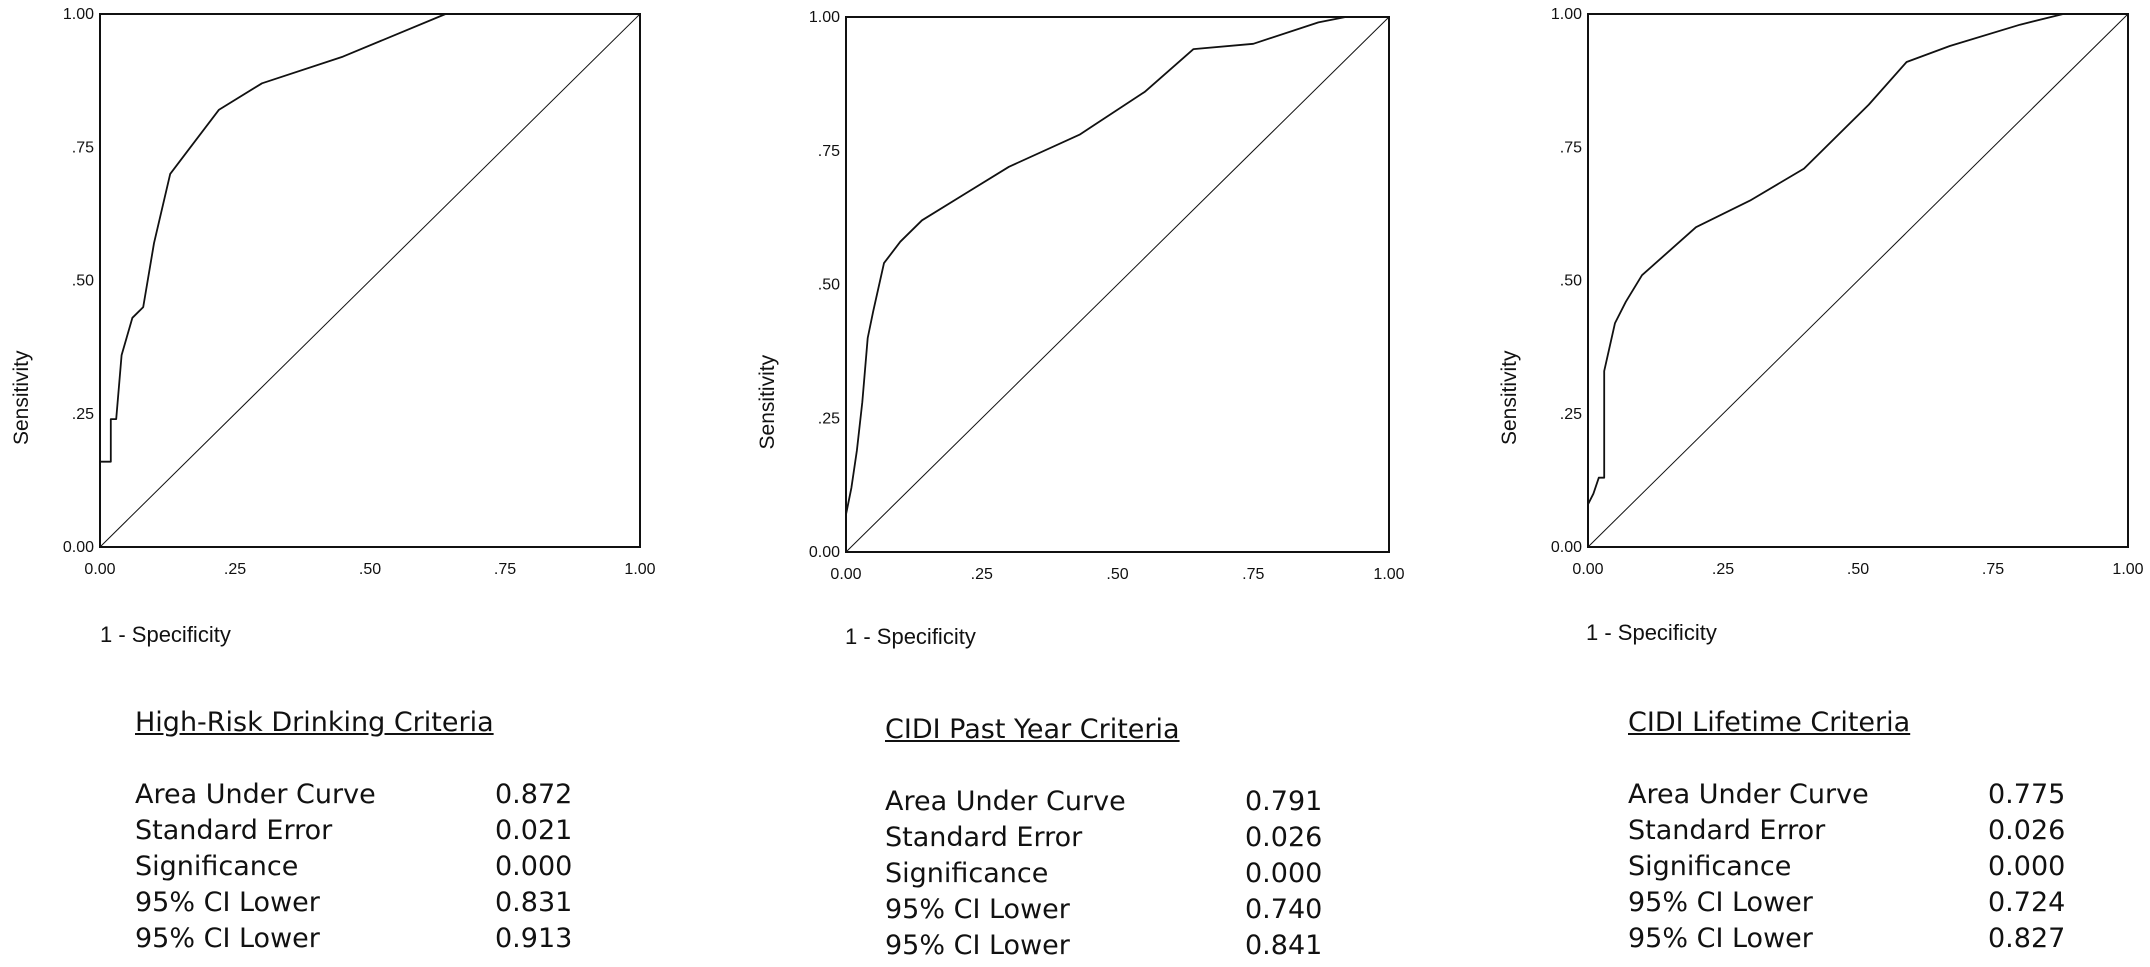  Describe the element at coordinates (1103, 946) in the screenshot. I see `stats-row: 95% CI Lower 0.841` at that location.